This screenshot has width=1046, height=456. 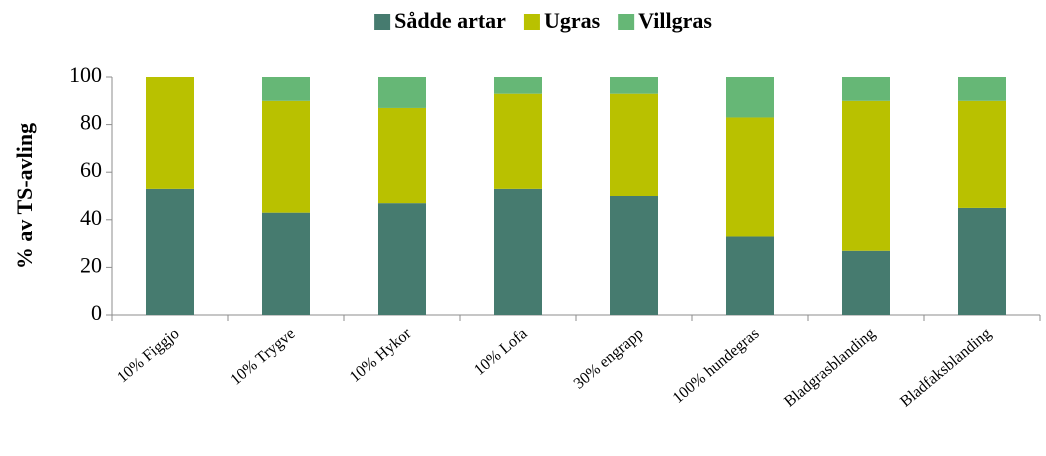 I want to click on x-tick-label: 10% Hykor, so click(x=381, y=355).